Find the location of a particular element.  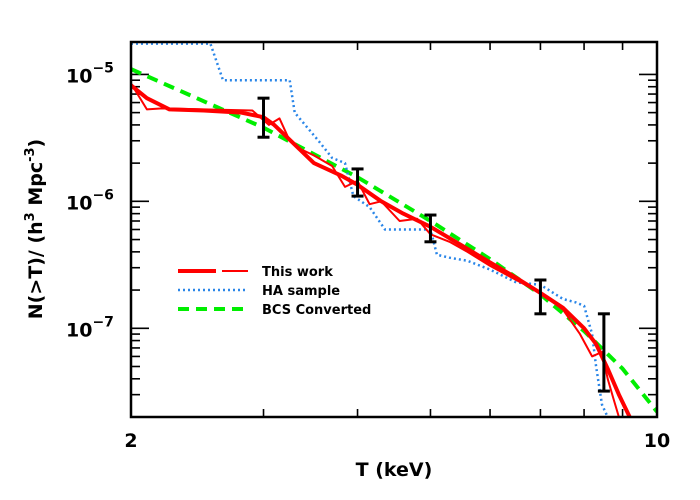

y-tick-label: 10⁻⁶ is located at coordinates (90, 200).